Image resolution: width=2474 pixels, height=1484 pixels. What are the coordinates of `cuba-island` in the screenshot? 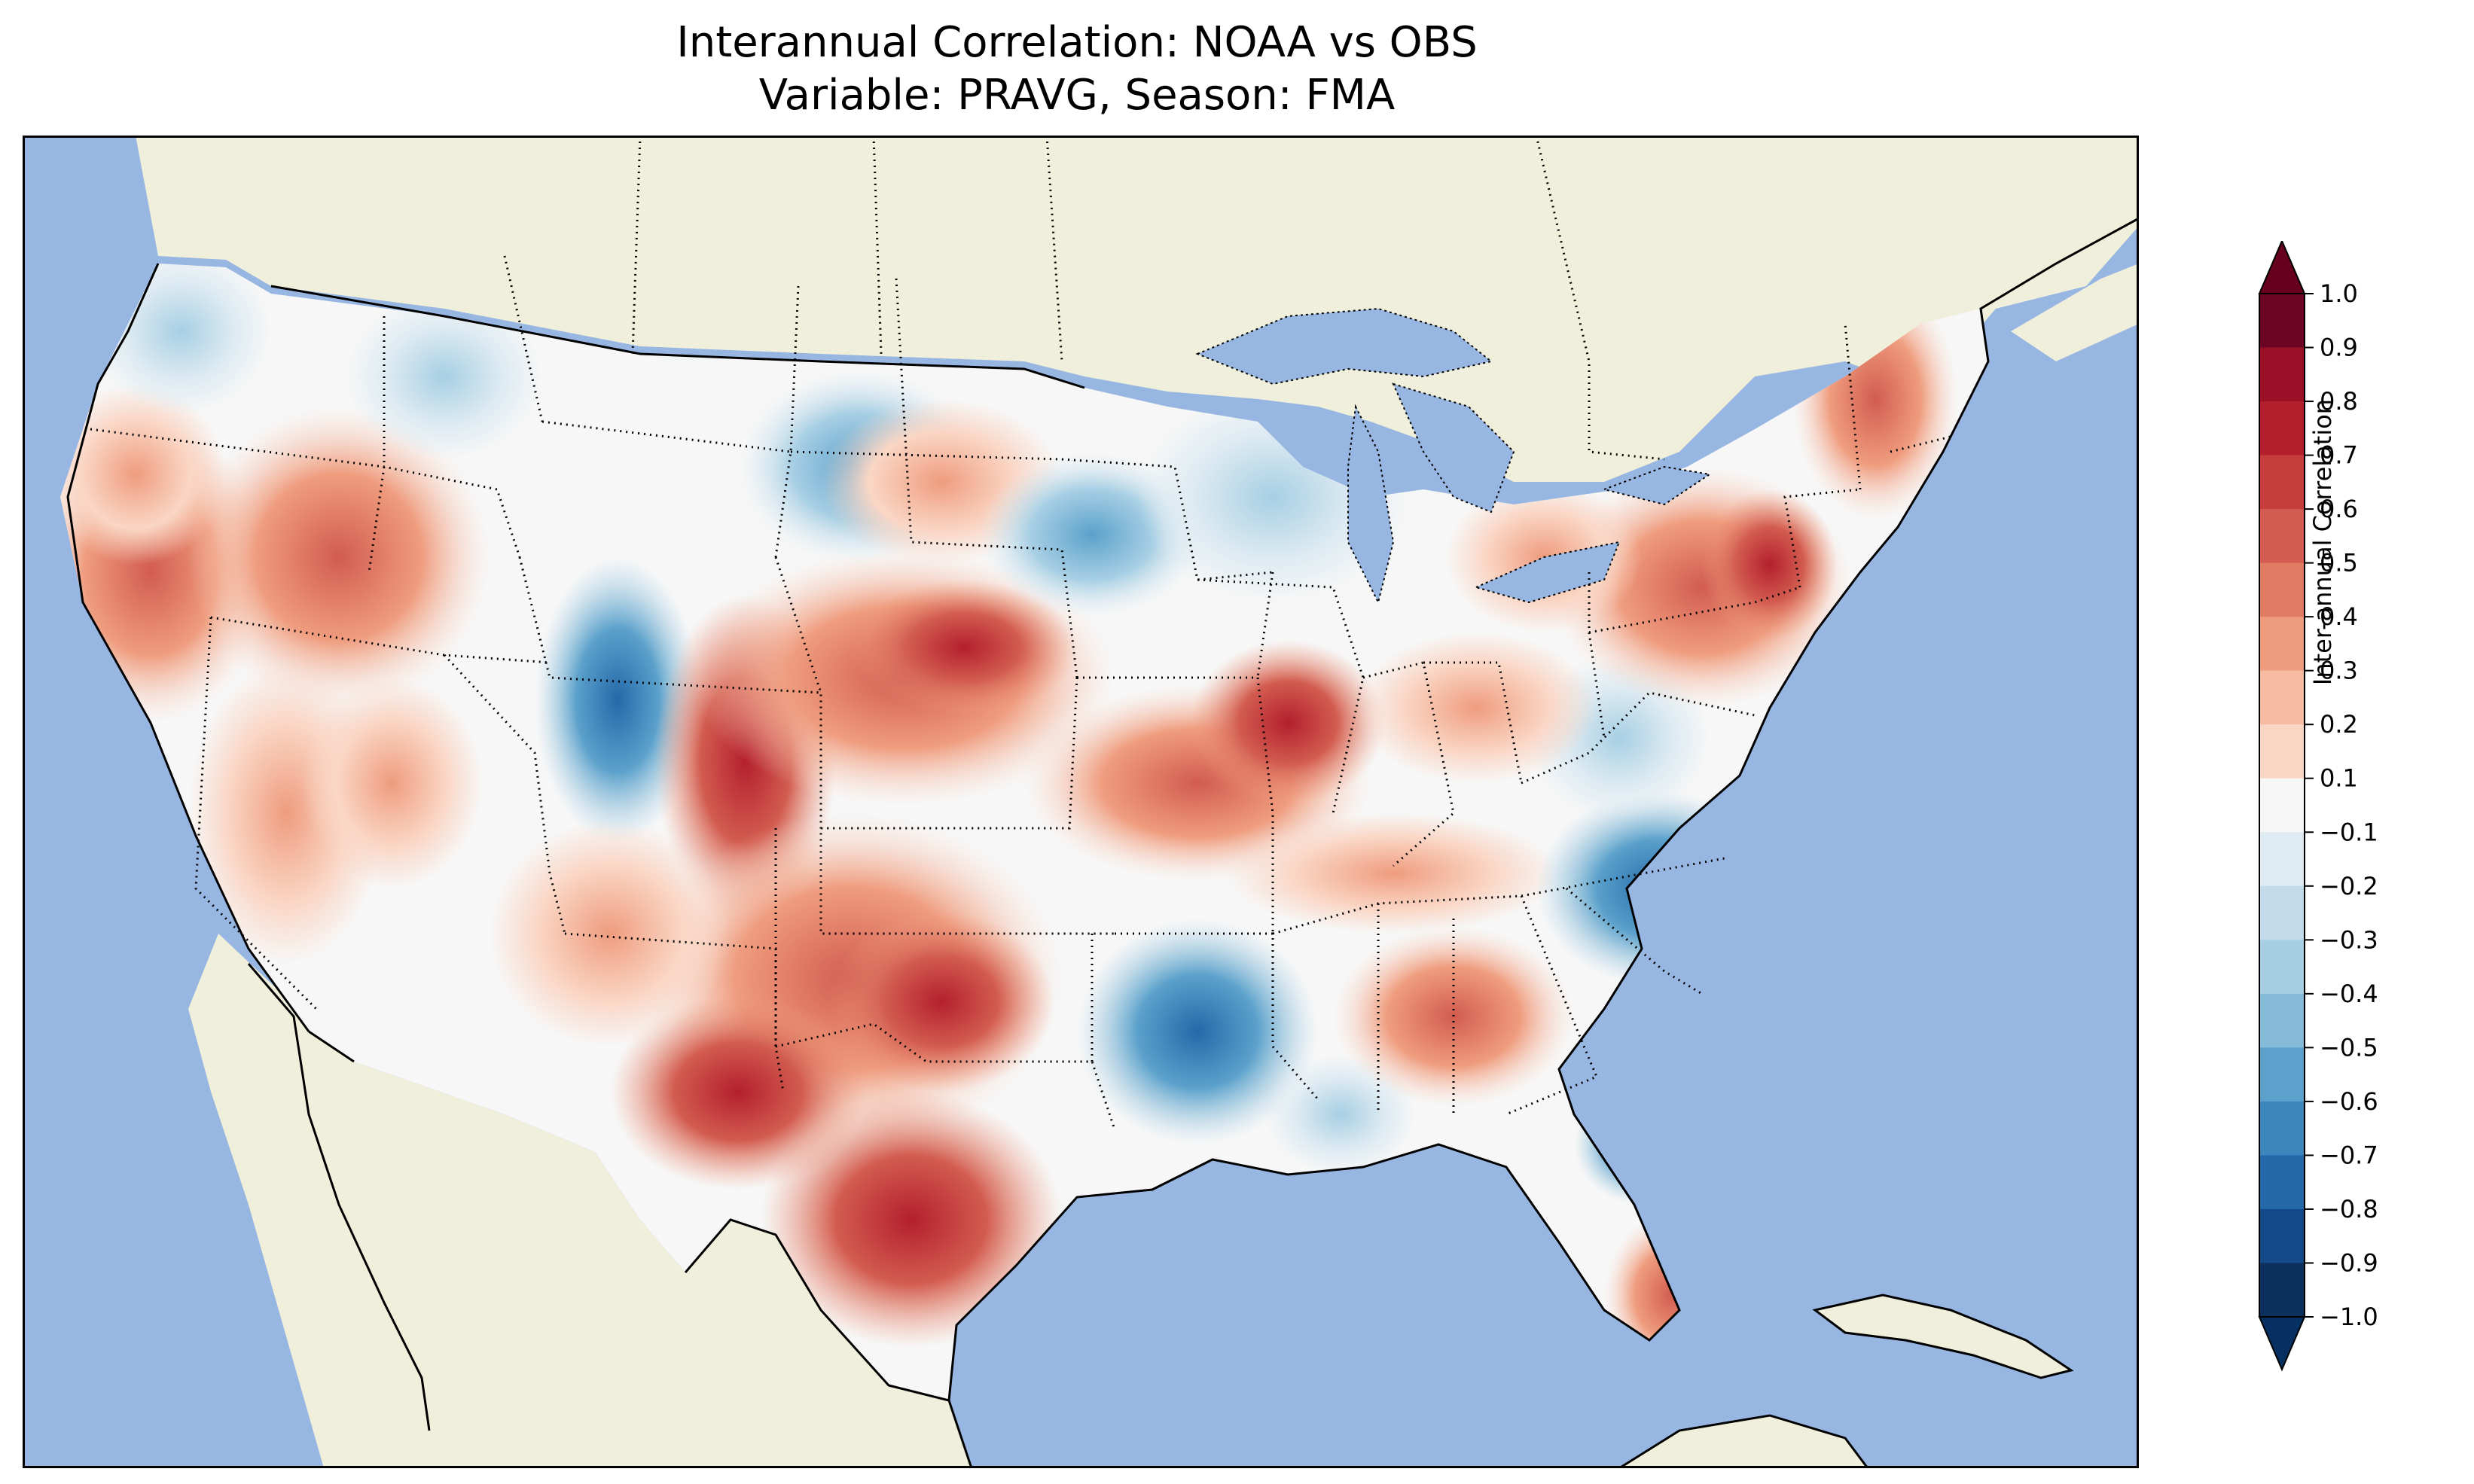 It's located at (1943, 1336).